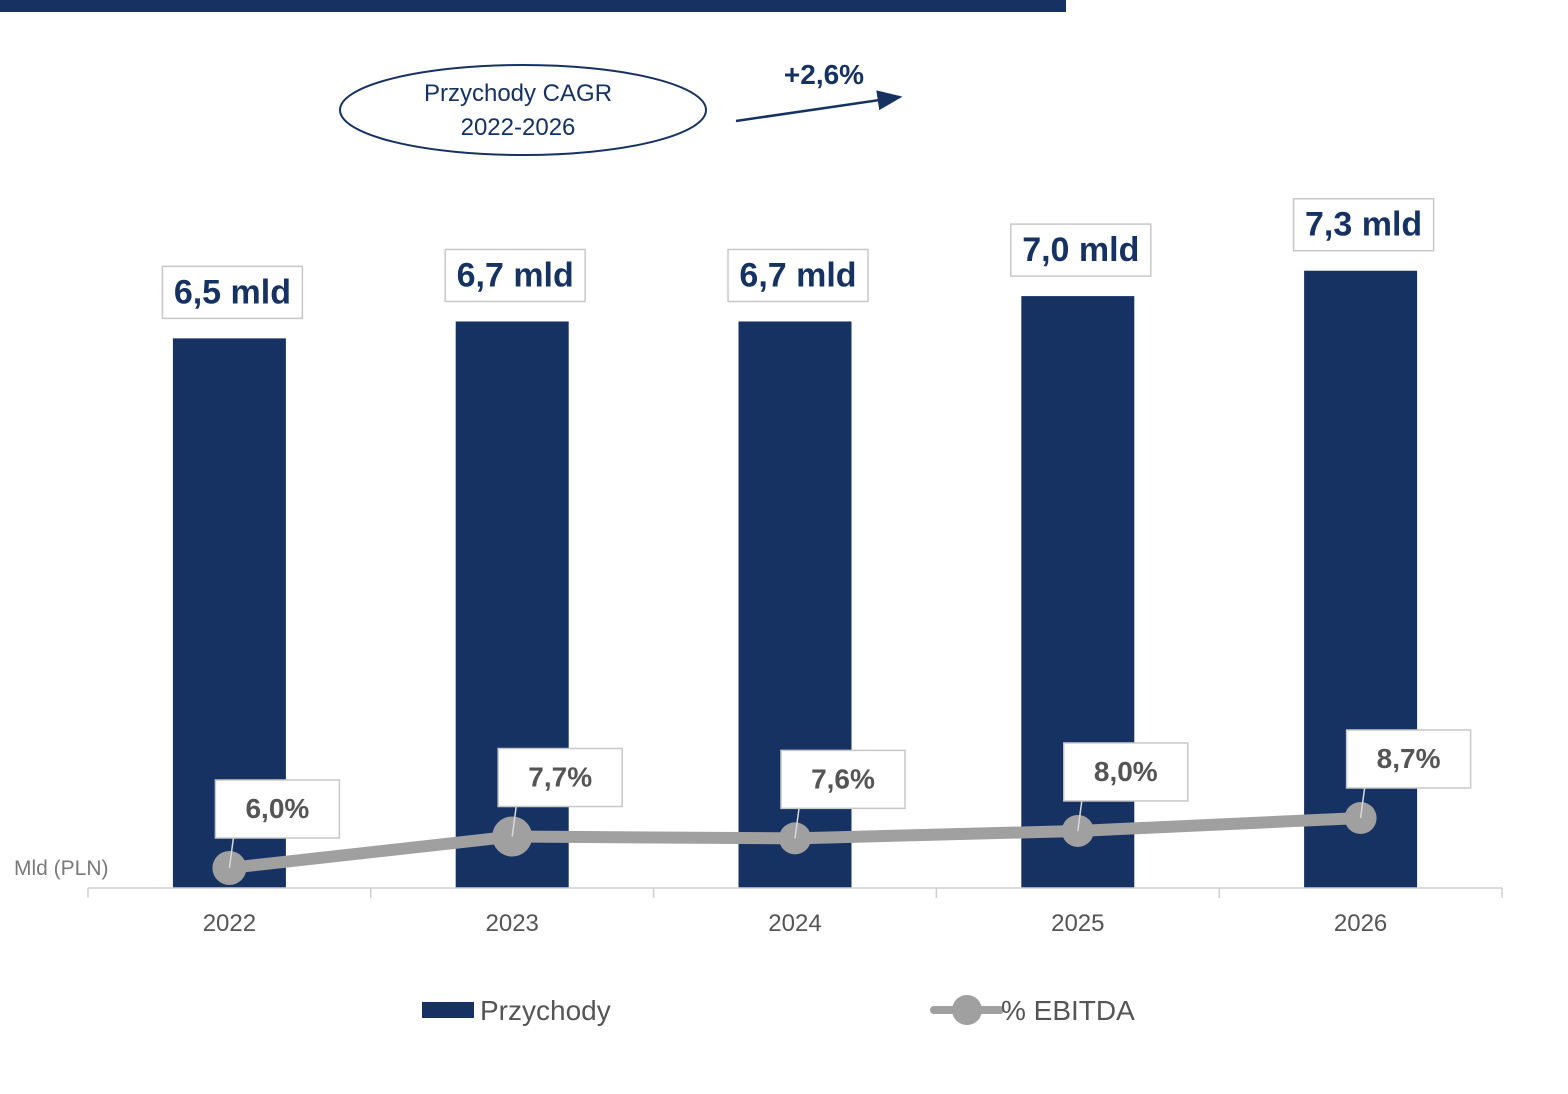 The height and width of the screenshot is (1094, 1568). Describe the element at coordinates (518, 93) in the screenshot. I see `cagr-label-line1: Przychody CAGR` at that location.